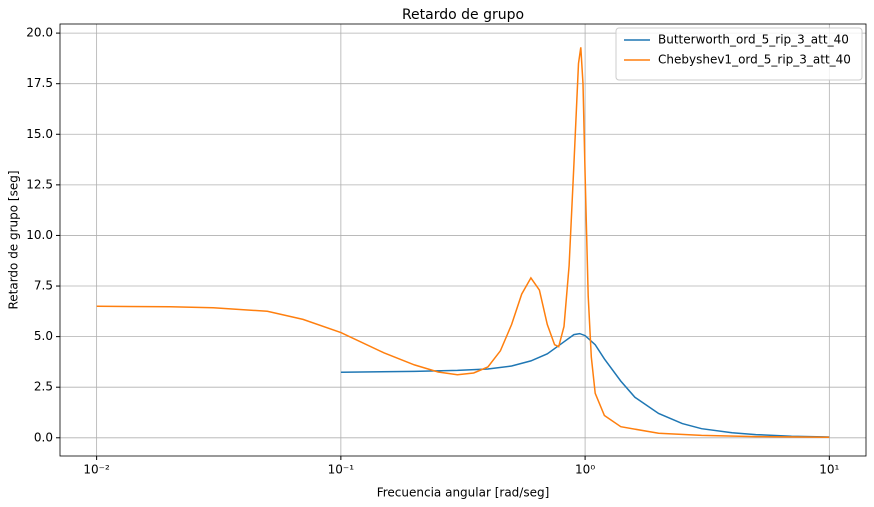 The height and width of the screenshot is (507, 874). Describe the element at coordinates (39, 134) in the screenshot. I see `y-tick-label: 15.0` at that location.